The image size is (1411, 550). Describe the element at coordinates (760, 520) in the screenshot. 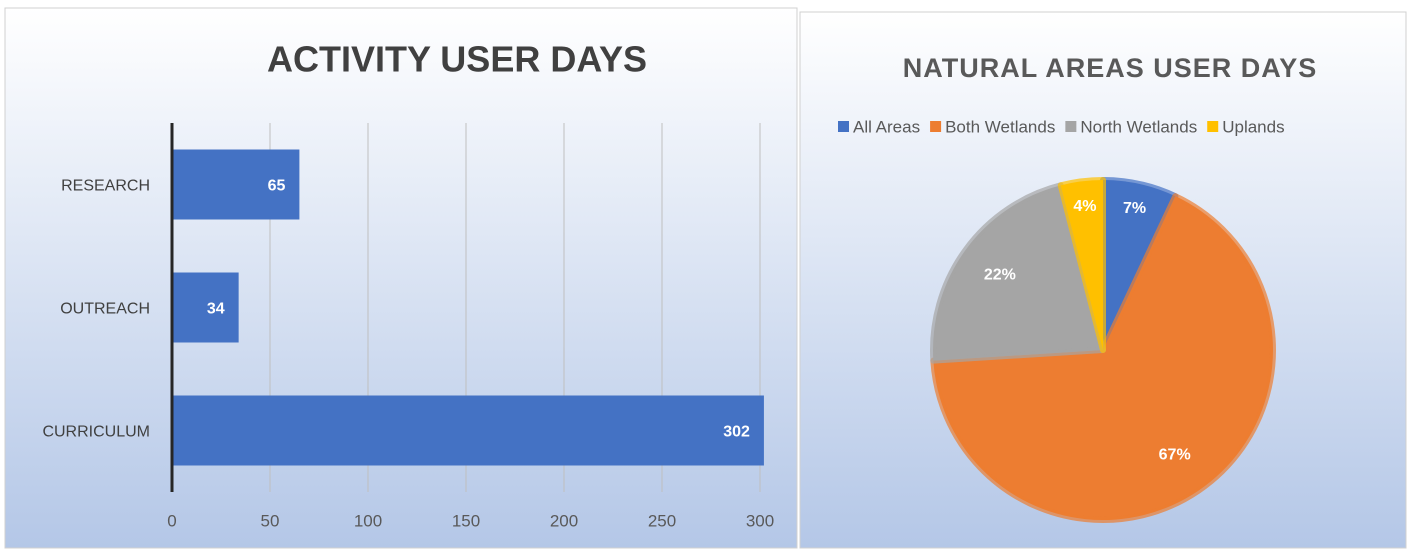

I see `x-tick-label: 300` at that location.